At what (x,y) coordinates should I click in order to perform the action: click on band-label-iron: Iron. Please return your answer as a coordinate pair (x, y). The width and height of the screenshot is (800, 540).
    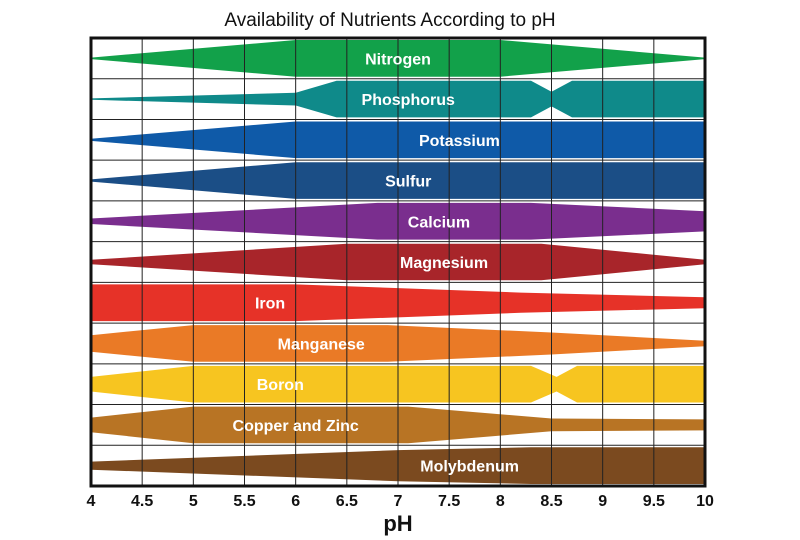
    Looking at the image, I should click on (270, 304).